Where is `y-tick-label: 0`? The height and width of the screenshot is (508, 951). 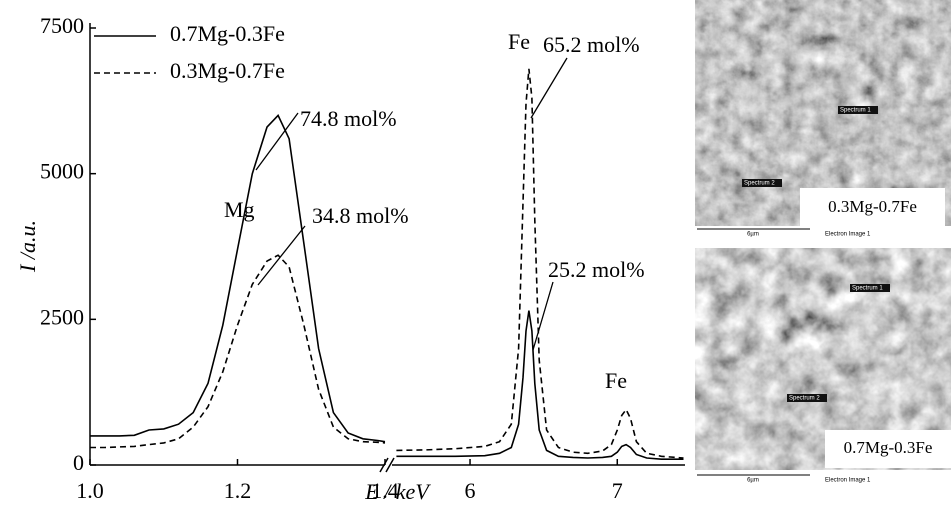
y-tick-label: 0 is located at coordinates (78, 462).